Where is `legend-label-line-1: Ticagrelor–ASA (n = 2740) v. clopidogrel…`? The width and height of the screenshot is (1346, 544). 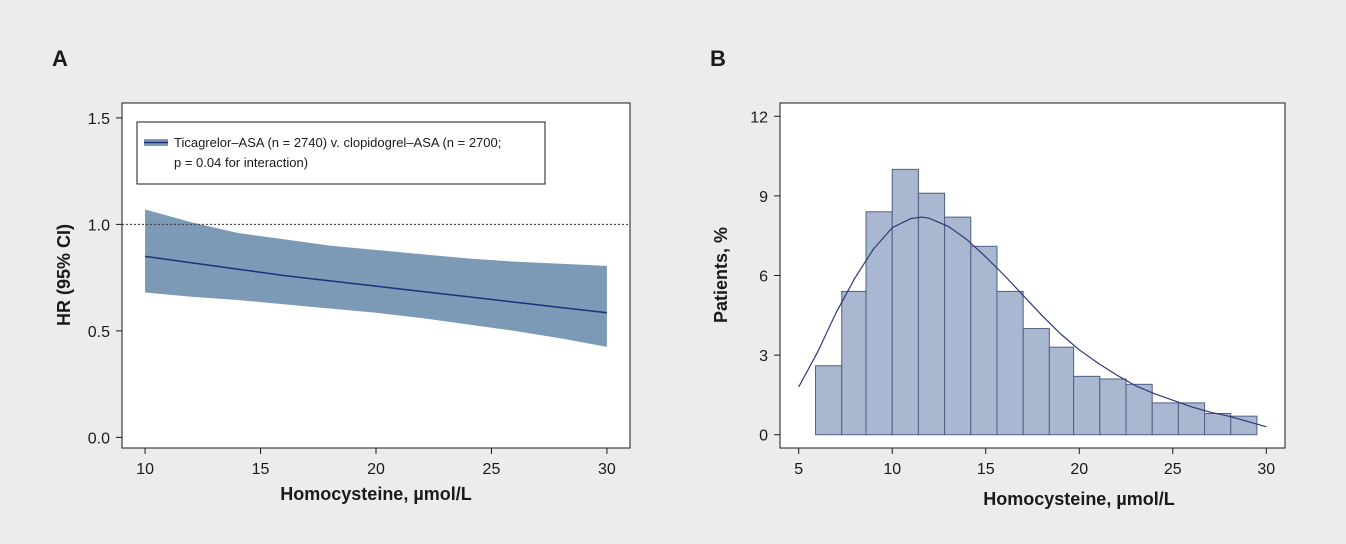
legend-label-line-1: Ticagrelor–ASA (n = 2740) v. clopidogrel… is located at coordinates (337, 142).